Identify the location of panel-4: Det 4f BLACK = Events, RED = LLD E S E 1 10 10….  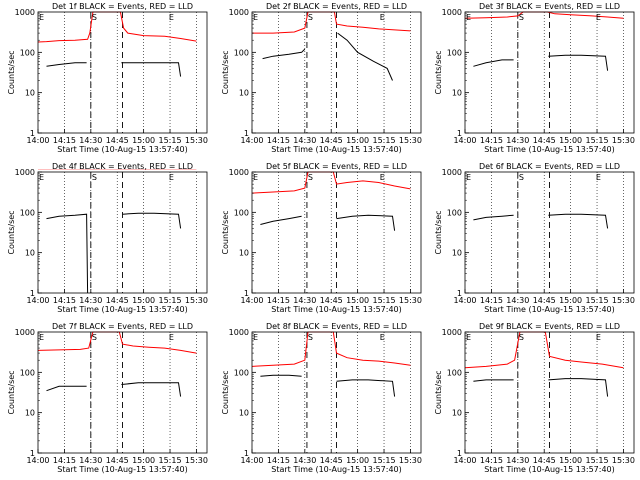
(107, 238).